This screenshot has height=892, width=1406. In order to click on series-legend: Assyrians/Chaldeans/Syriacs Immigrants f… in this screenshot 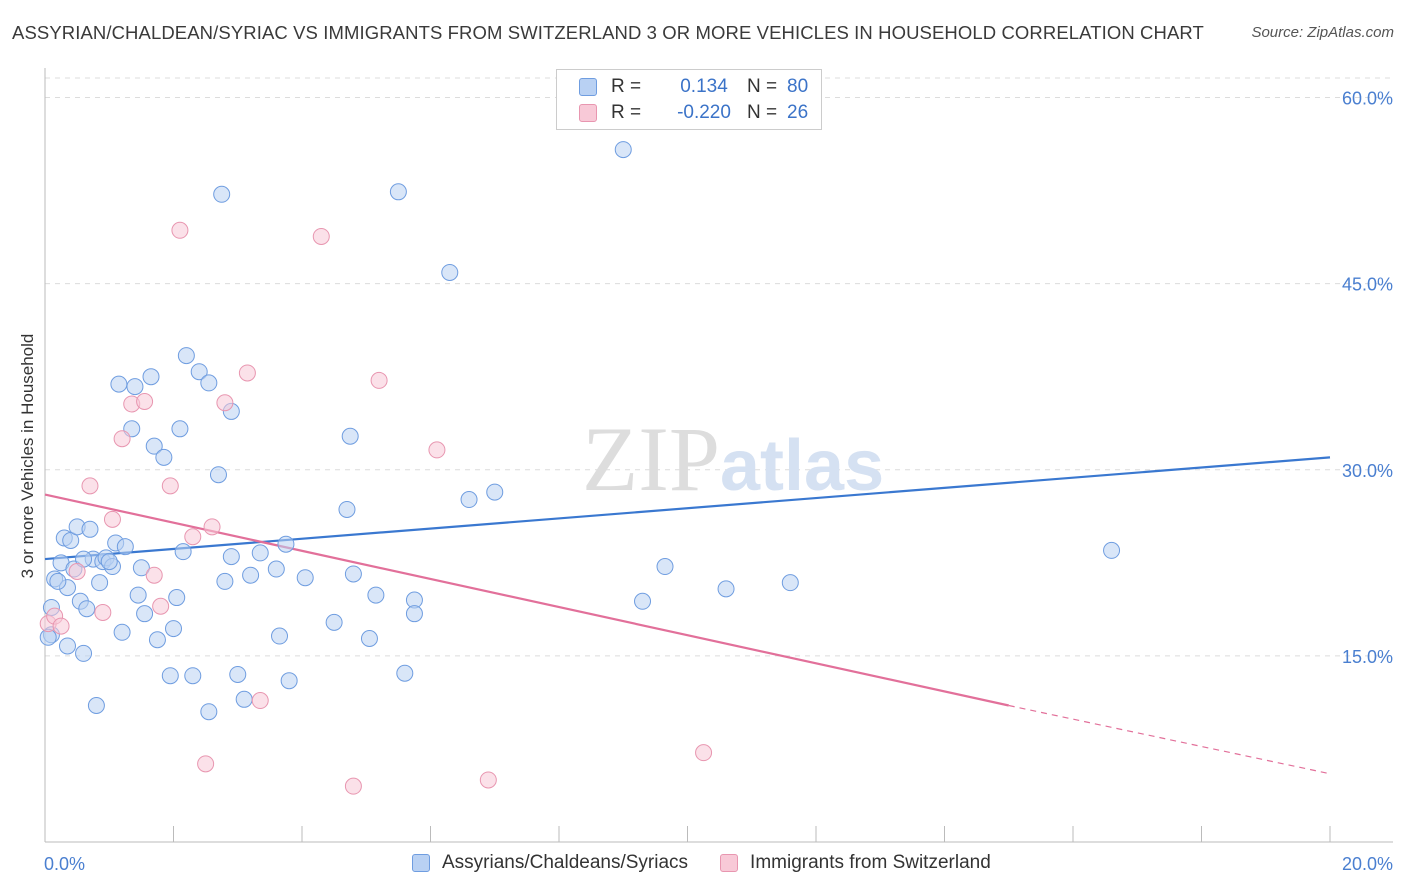, I will do `click(717, 863)`.